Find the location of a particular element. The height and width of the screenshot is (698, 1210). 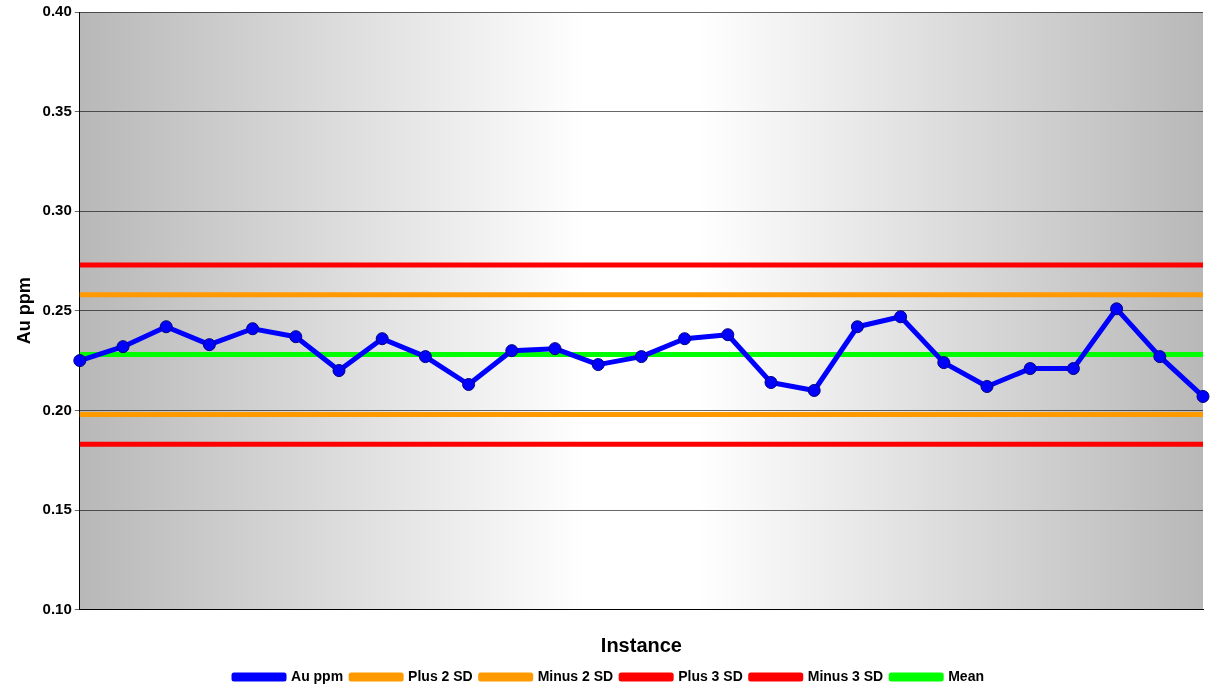

y-tick-label: 0.35 is located at coordinates (57, 110).